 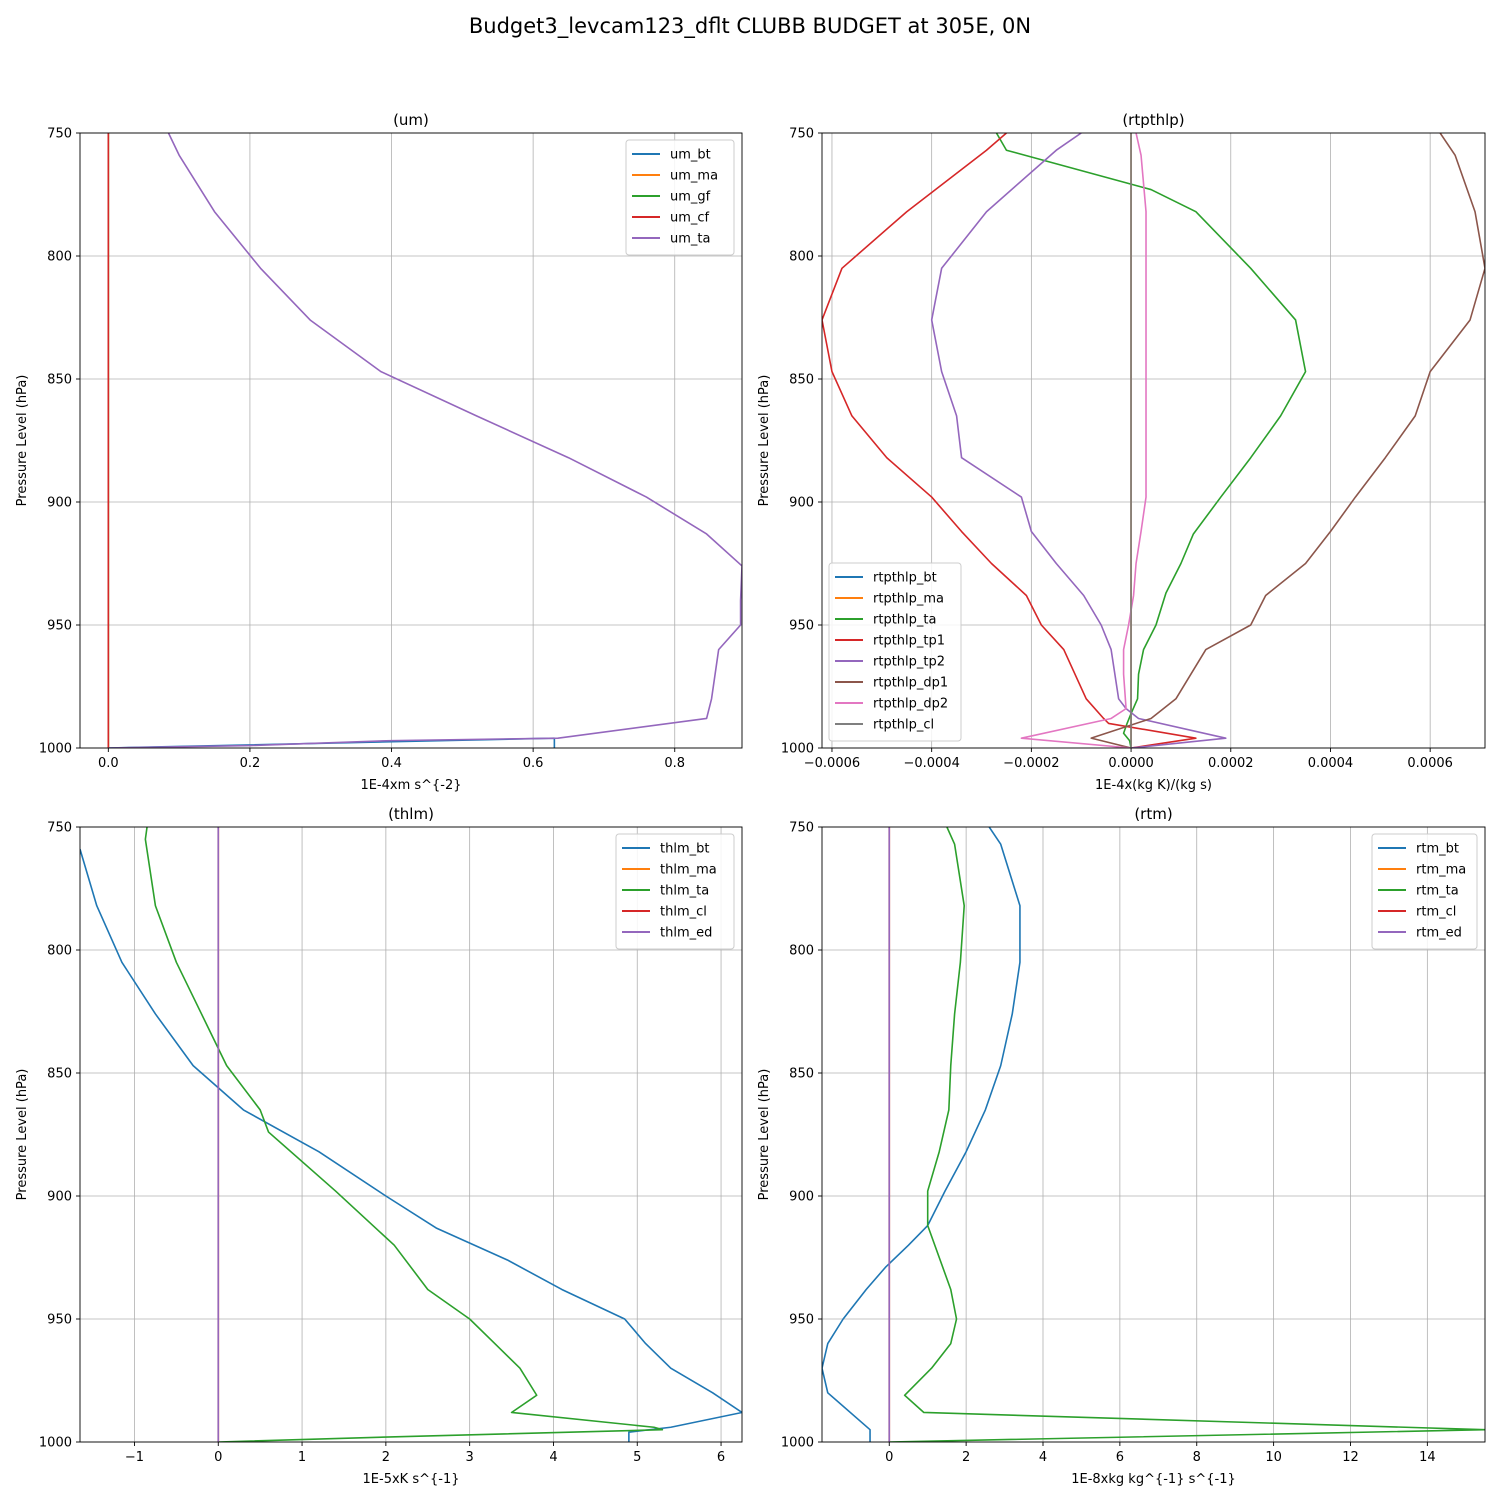 What do you see at coordinates (411, 120) in the screenshot?
I see `panel-title: (um)` at bounding box center [411, 120].